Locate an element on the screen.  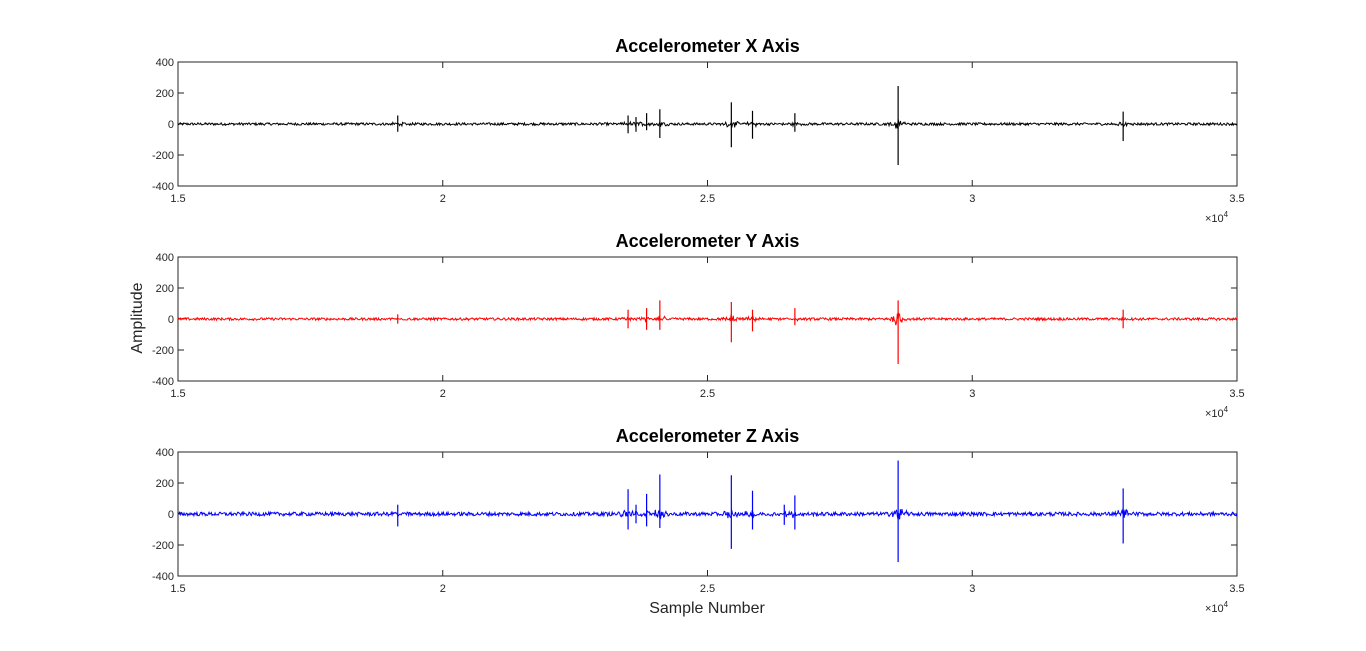
panel-title: Accelerometer X Axis is located at coordinates (707, 46).